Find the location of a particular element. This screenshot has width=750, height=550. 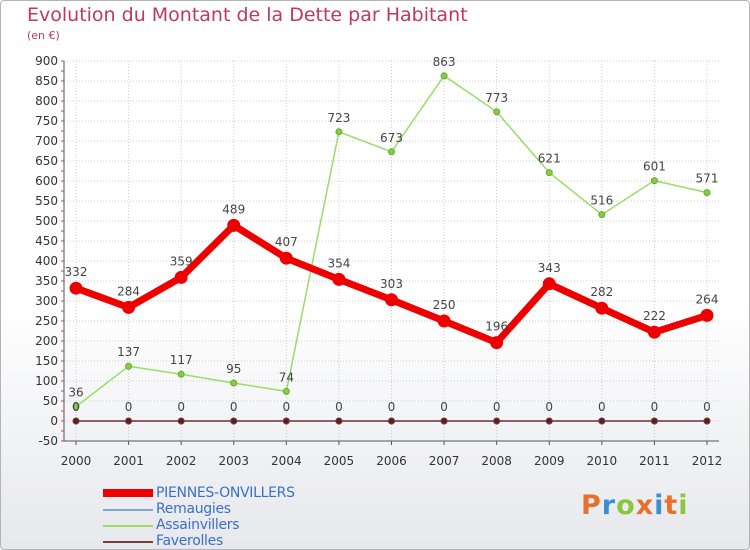

data-label: 773 is located at coordinates (496, 98).